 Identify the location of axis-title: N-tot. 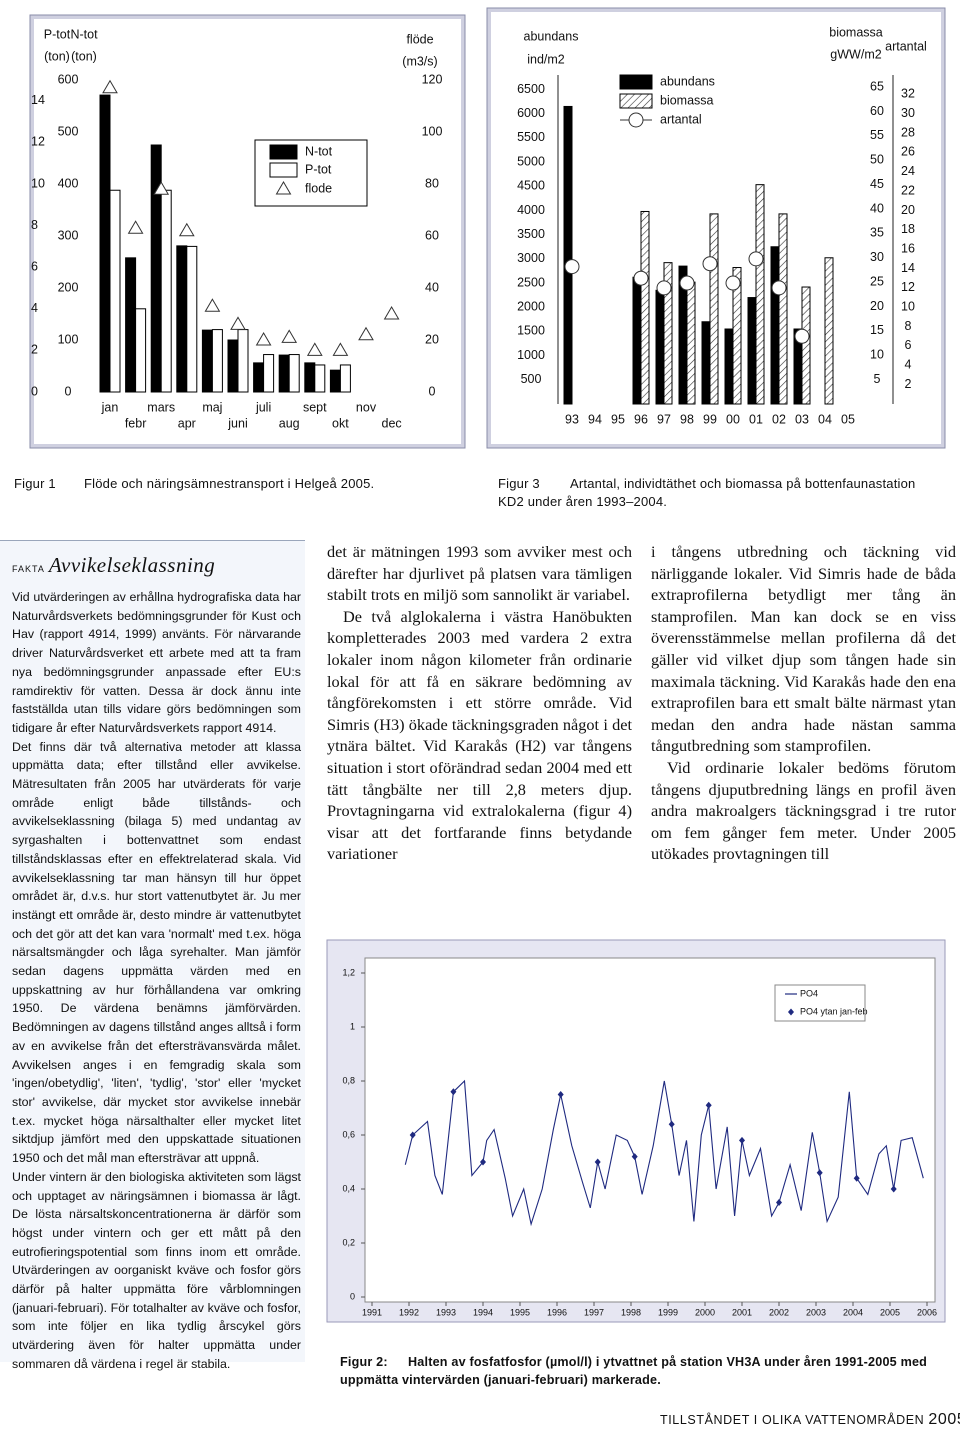
(84, 34).